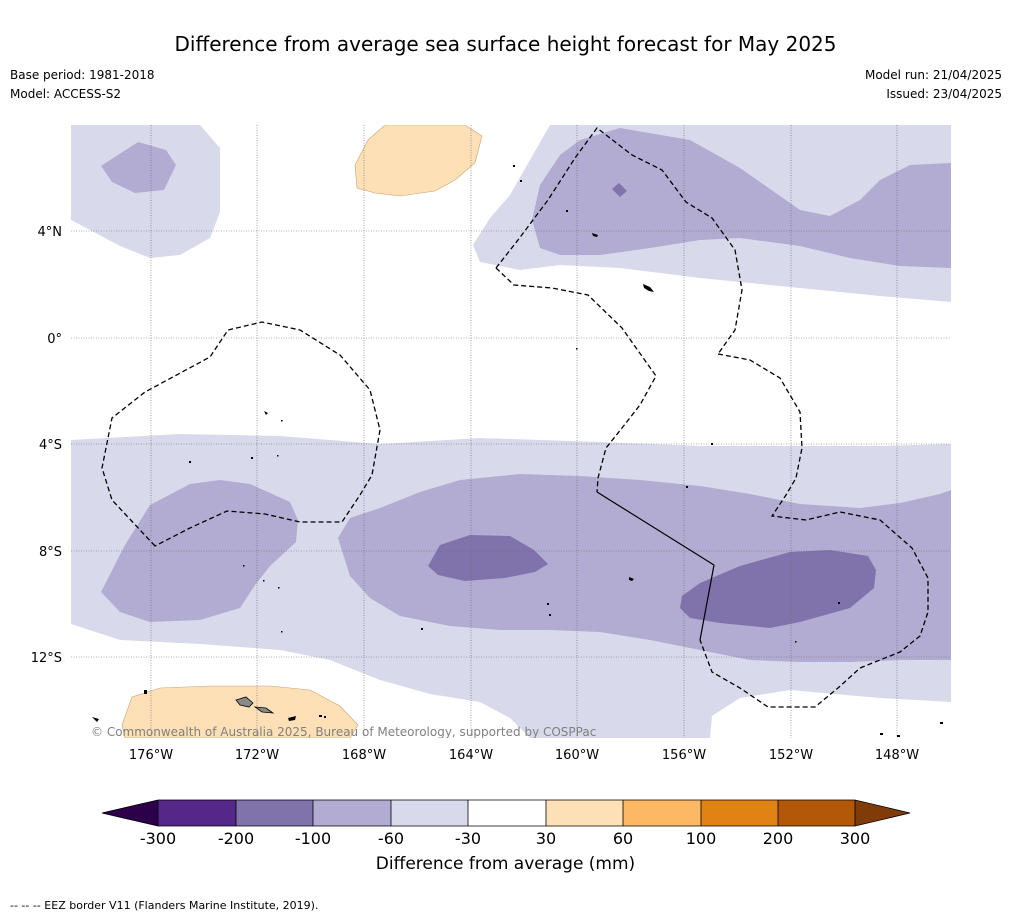  I want to click on meta-right: Model run: 21/04/2025 Issued: 23/04/2025, so click(933, 85).